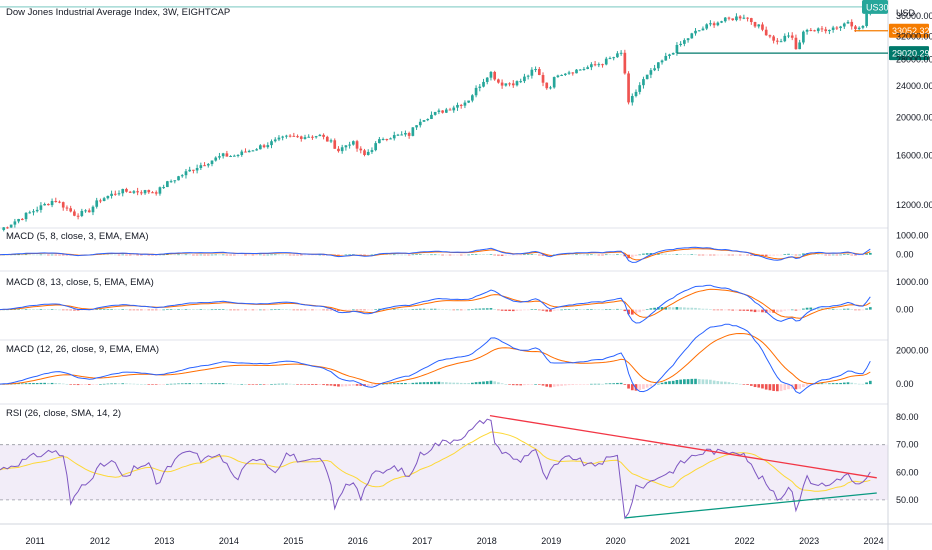 The image size is (932, 550). Describe the element at coordinates (875, 7) in the screenshot. I see `symbol-tag: US30` at that location.